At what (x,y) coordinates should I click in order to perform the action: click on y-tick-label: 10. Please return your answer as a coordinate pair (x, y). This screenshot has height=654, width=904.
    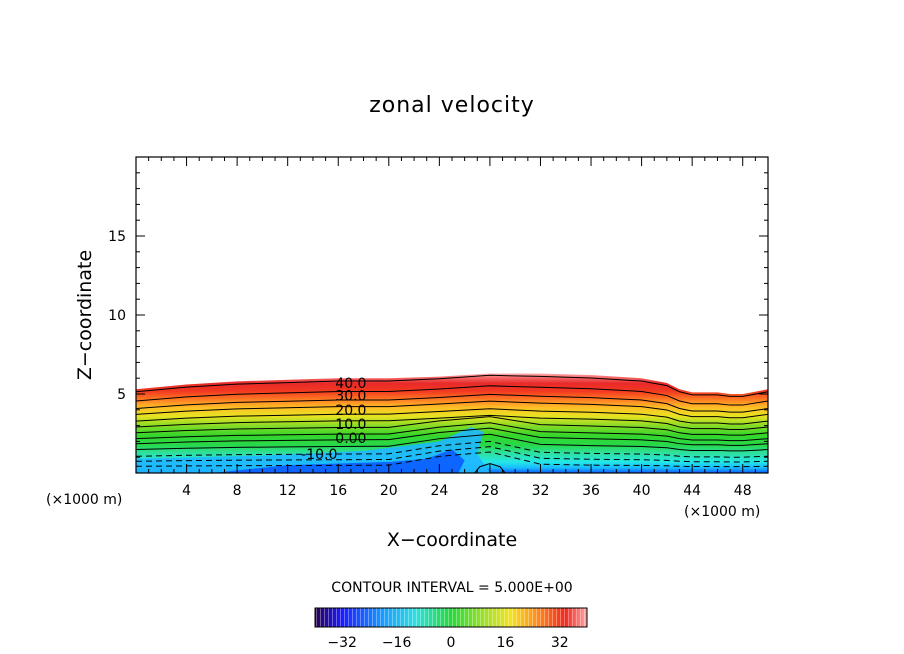
    Looking at the image, I should click on (117, 316).